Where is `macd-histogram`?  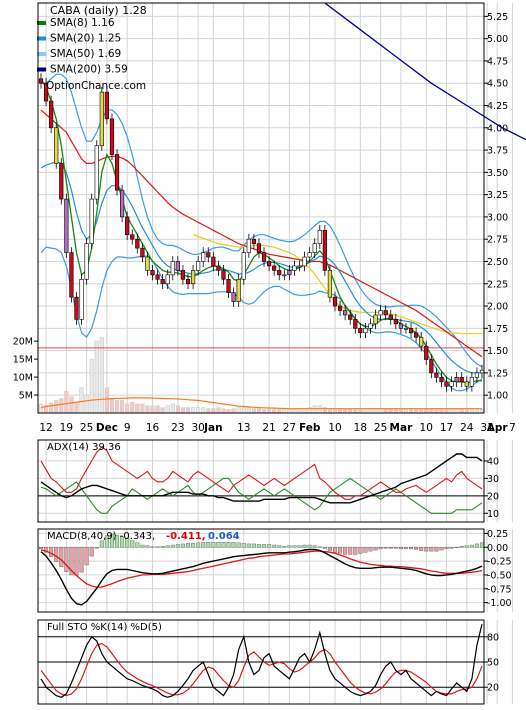 macd-histogram is located at coordinates (262, 554).